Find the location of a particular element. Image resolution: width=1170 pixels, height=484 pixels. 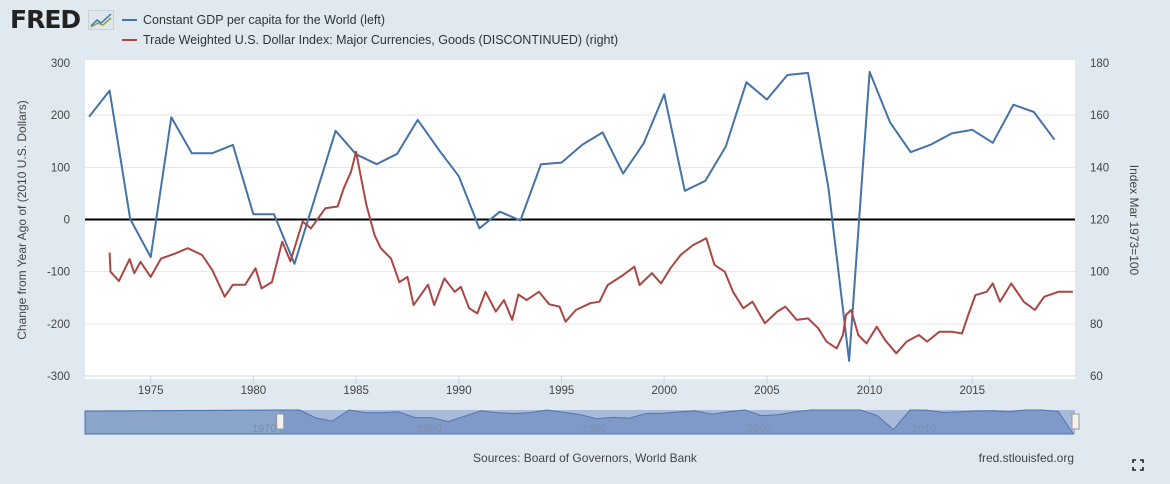

y-right-tick-label: 160 is located at coordinates (1099, 116).